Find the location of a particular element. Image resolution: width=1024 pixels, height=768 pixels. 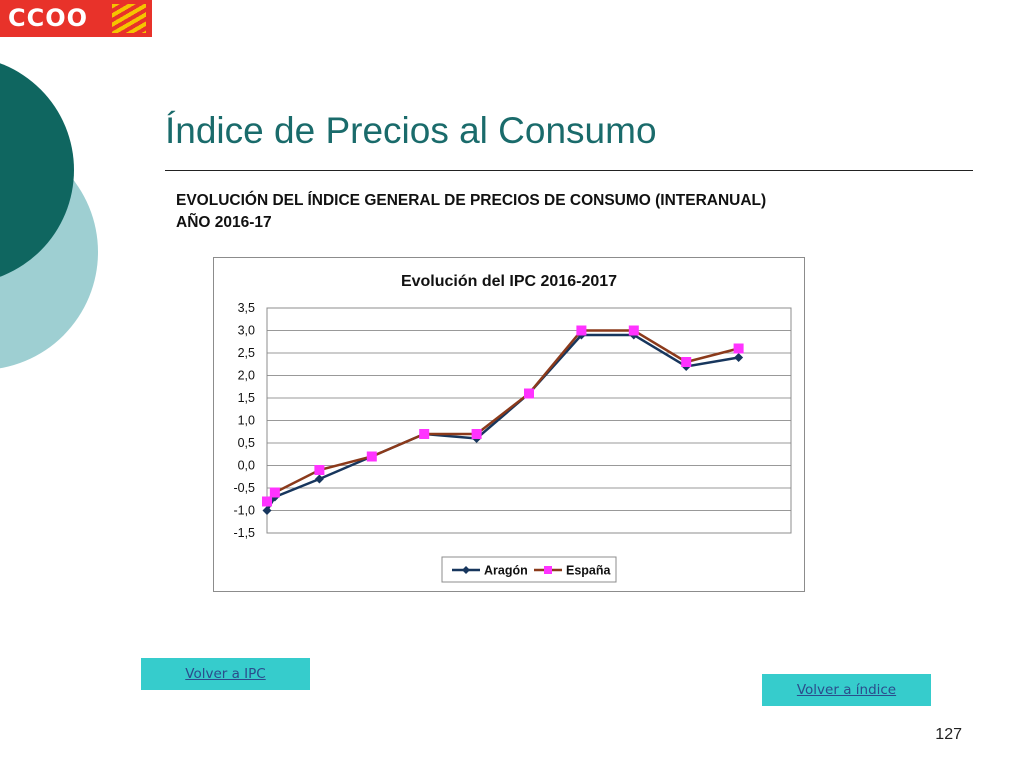

decorative-circles is located at coordinates (49, 216).